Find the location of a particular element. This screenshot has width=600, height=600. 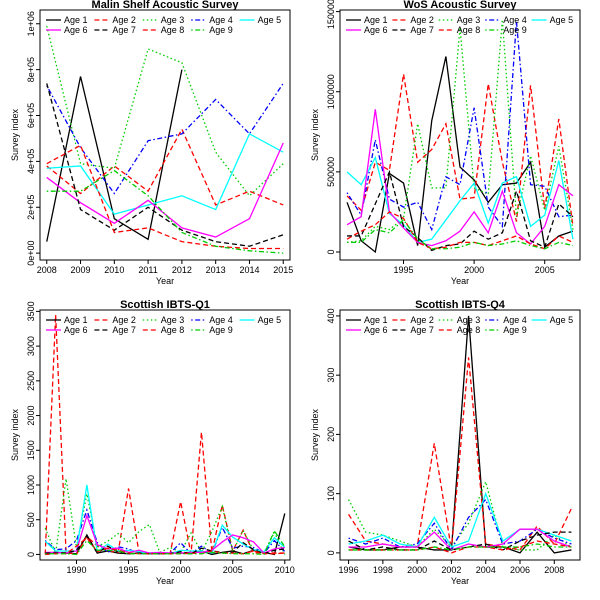

x-tick-label: 2015 is located at coordinates (283, 270).